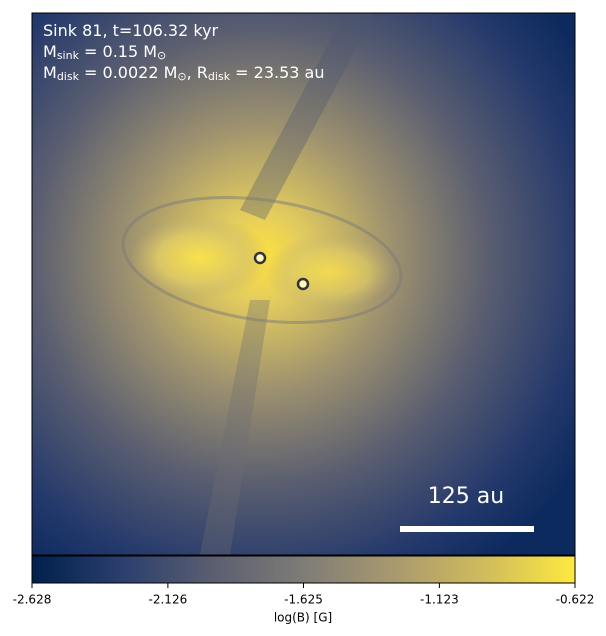 The image size is (606, 636). I want to click on annotation-text: Sink 81, t=106.32 kyr, so click(131, 30).